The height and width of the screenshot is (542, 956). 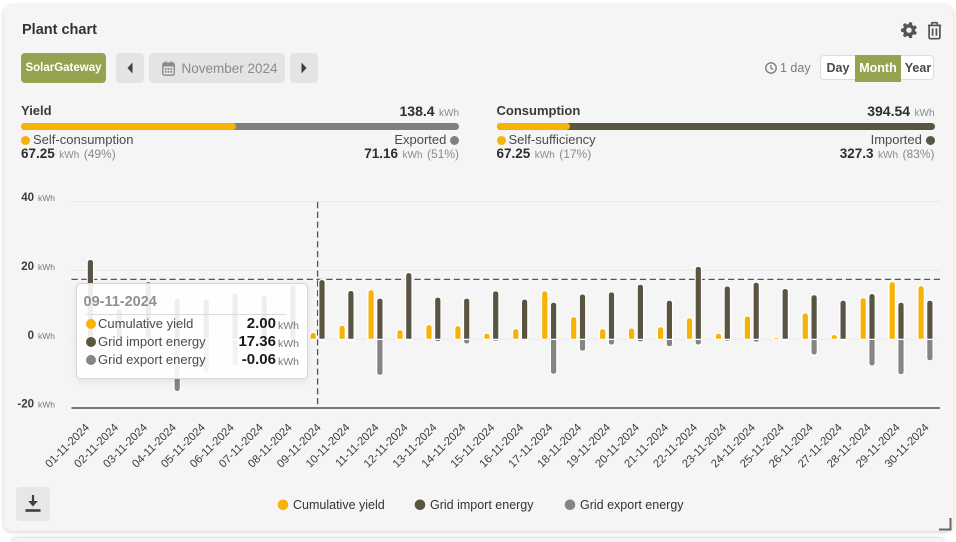 I want to click on svg-text: 40, so click(x=27, y=198).